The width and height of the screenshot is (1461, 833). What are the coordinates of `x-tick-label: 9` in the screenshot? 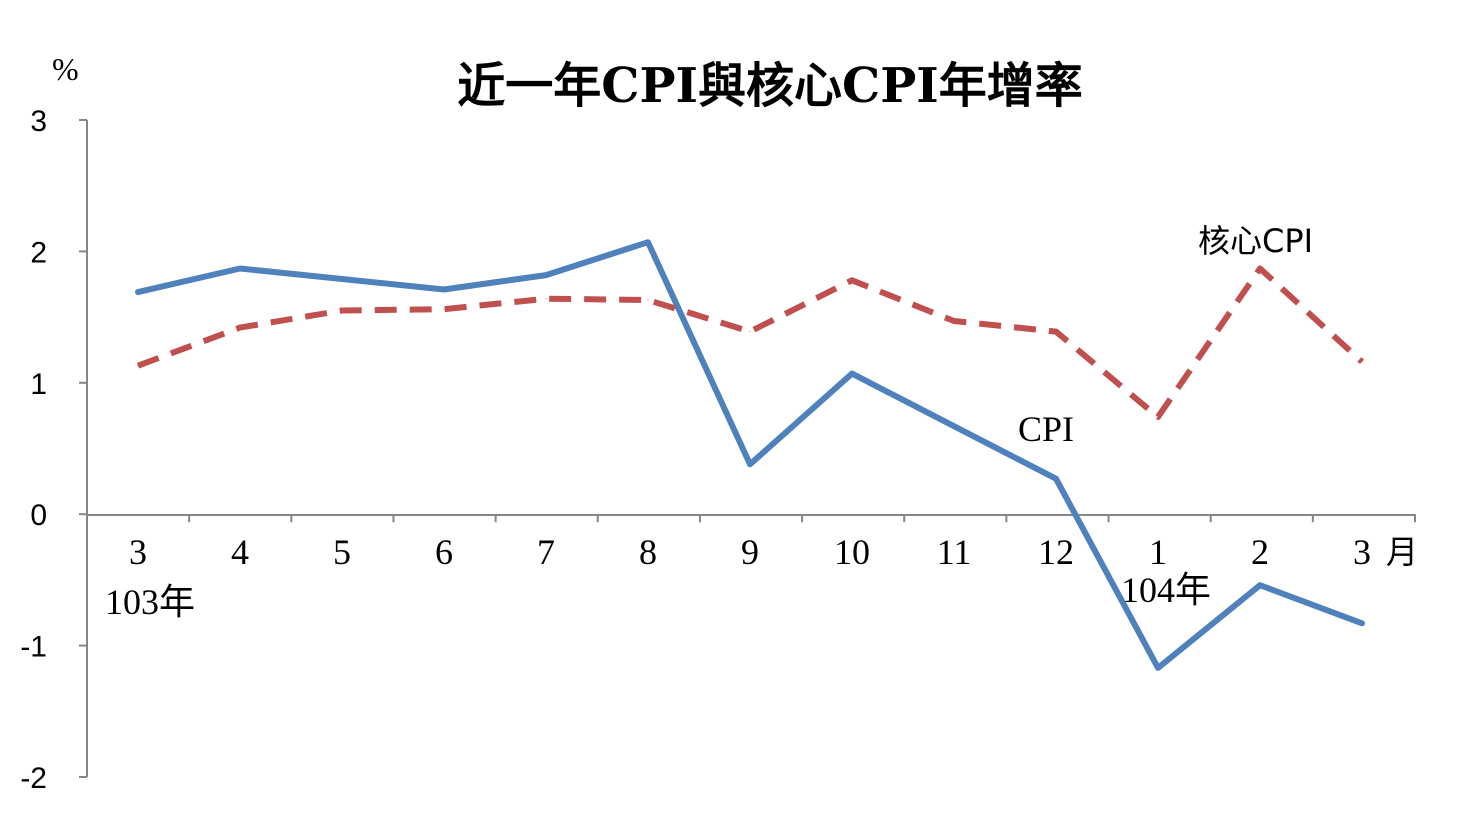 It's located at (750, 552).